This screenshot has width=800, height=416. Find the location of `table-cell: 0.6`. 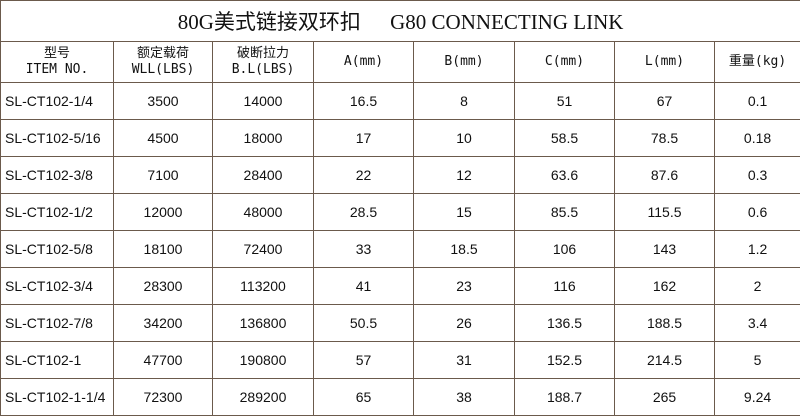

table-cell: 0.6 is located at coordinates (757, 212).